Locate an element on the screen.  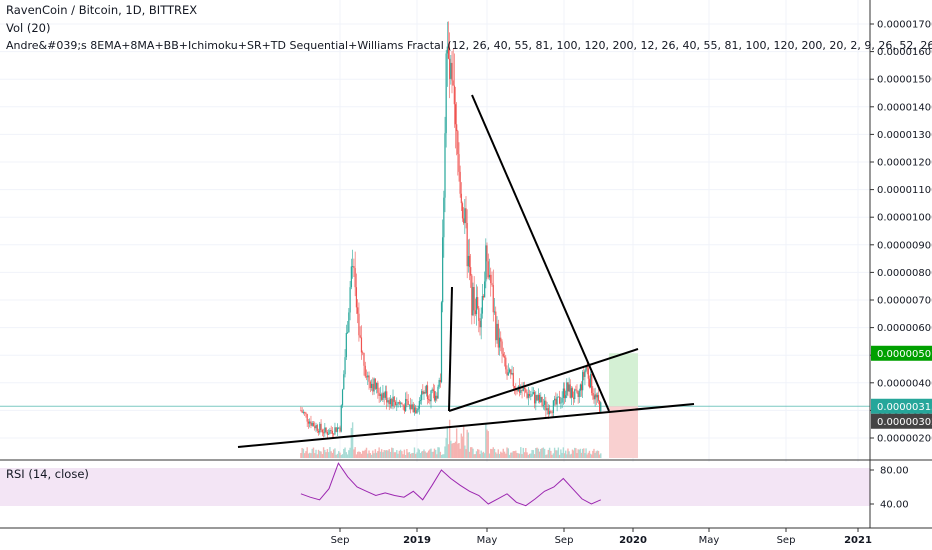
symbol-title: RavenCoin / Bitcoin, 1D, BITTREX is located at coordinates (102, 10).